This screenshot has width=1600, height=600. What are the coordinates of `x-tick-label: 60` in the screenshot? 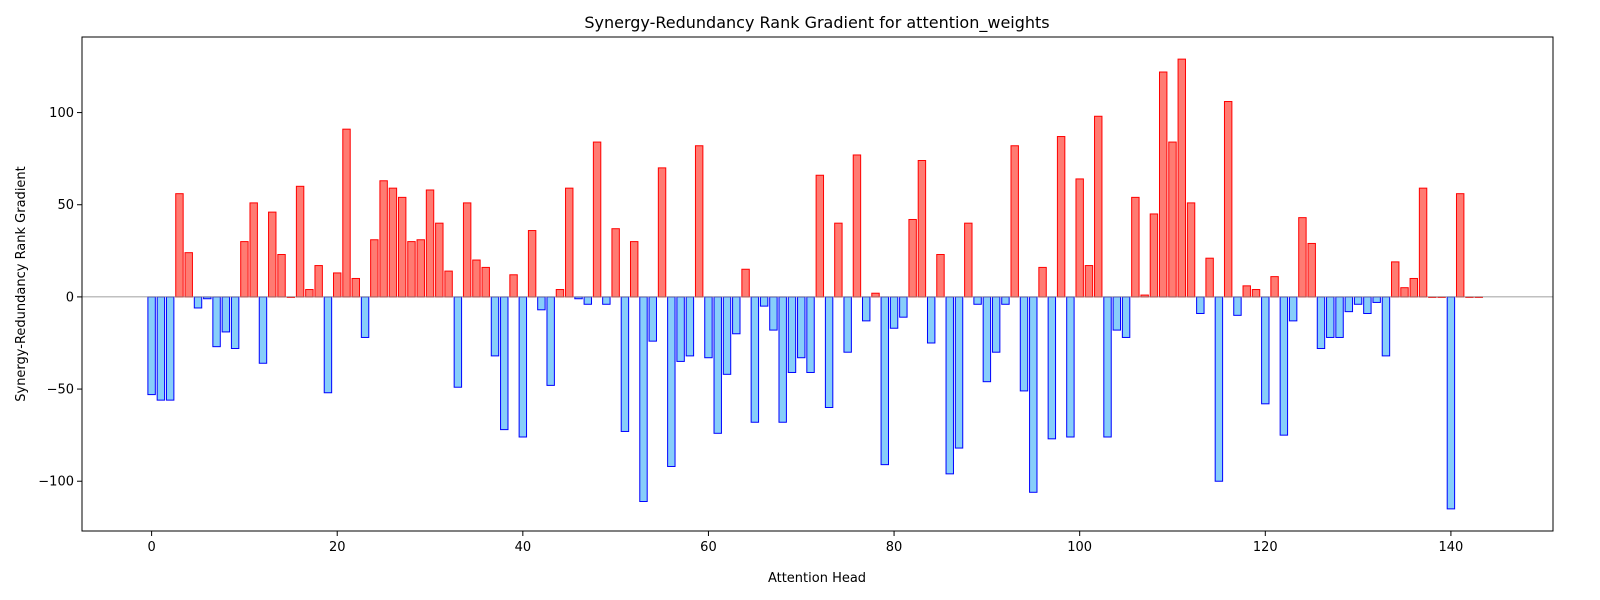 It's located at (708, 547).